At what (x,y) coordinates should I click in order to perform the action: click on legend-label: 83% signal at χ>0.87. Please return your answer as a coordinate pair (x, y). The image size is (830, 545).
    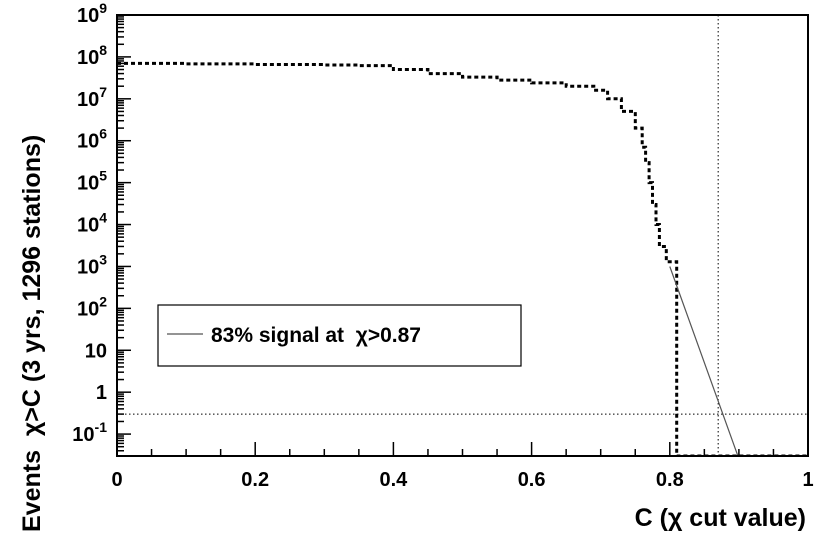
    Looking at the image, I should click on (316, 335).